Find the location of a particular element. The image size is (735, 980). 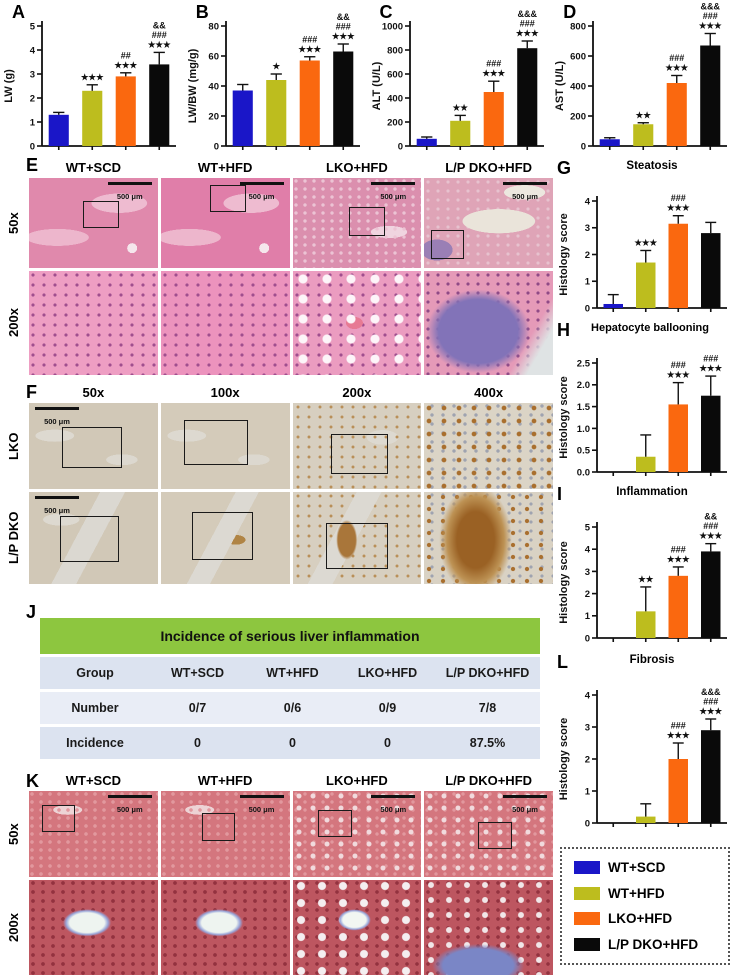

table-cell: 0/7 is located at coordinates (197, 708).